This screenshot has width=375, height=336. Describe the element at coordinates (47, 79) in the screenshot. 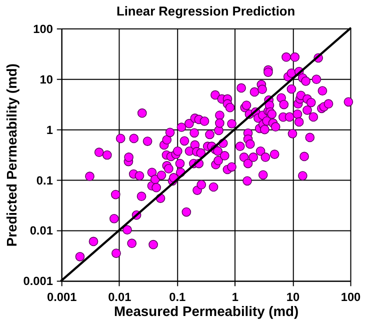

I see `y-tick-label: 10` at that location.